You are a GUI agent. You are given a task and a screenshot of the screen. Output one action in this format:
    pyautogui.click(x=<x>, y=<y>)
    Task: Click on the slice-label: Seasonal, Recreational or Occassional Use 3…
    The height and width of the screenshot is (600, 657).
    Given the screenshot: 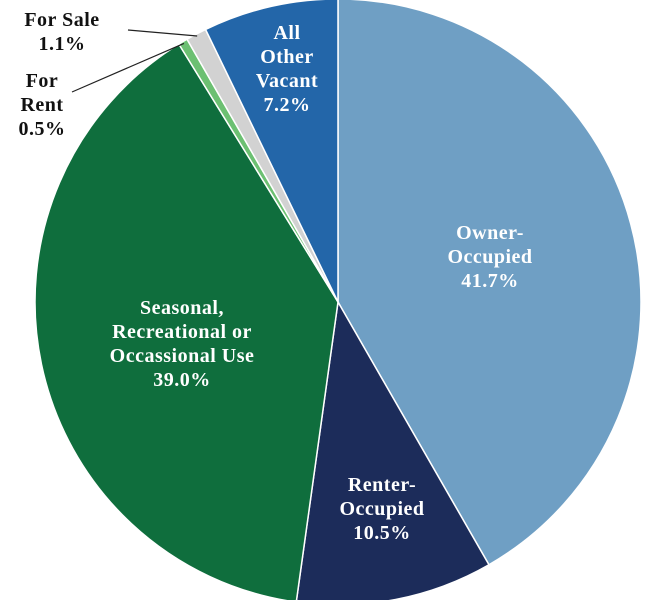 What is the action you would take?
    pyautogui.click(x=182, y=344)
    